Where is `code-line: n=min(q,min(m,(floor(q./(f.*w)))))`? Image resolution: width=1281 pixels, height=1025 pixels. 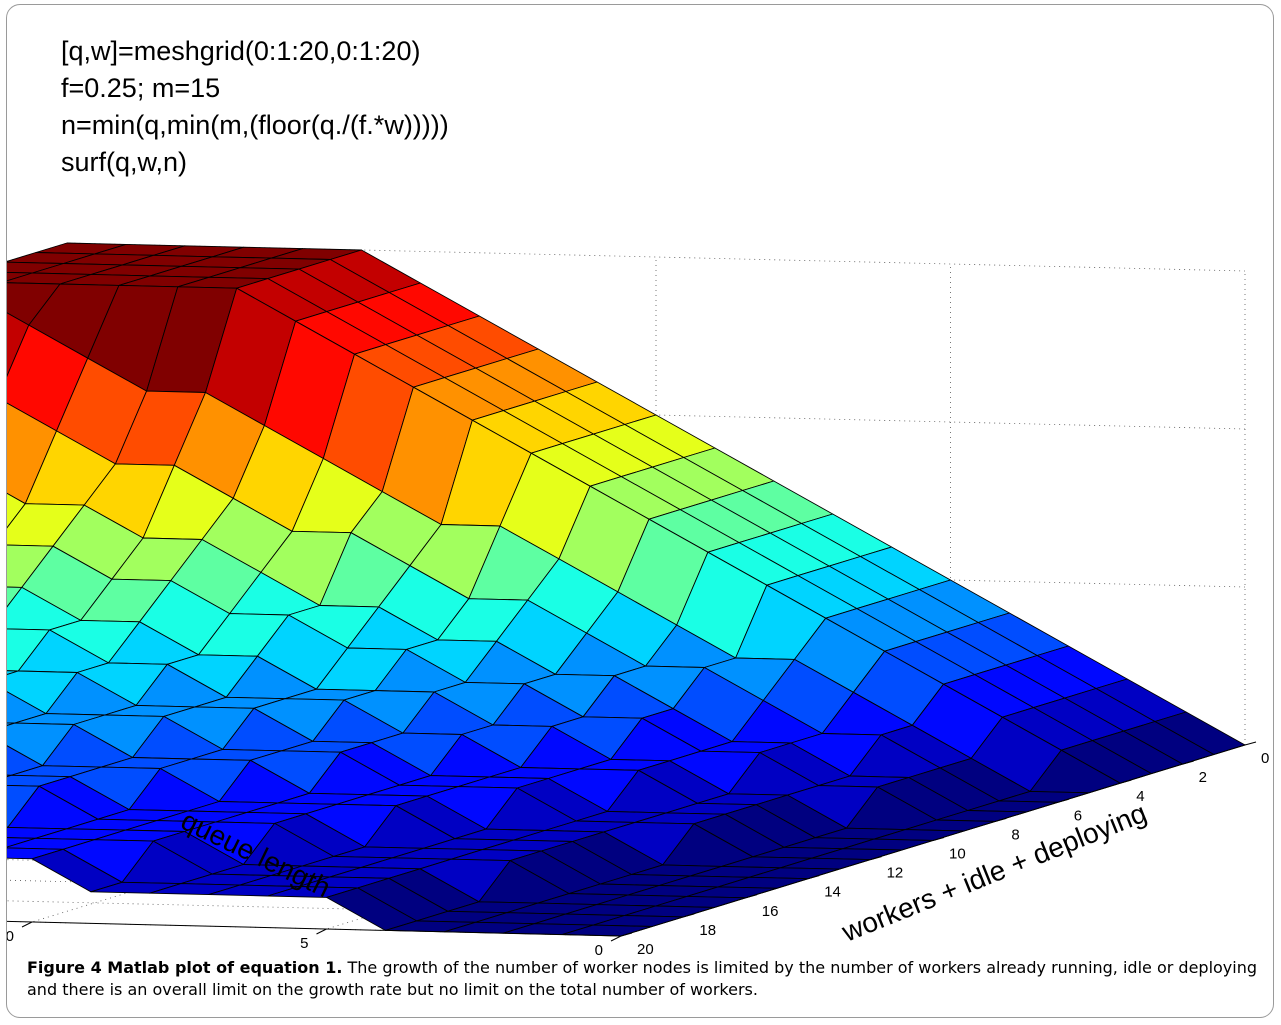
code-line: n=min(q,min(m,(floor(q./(f.*w))))) is located at coordinates (255, 125).